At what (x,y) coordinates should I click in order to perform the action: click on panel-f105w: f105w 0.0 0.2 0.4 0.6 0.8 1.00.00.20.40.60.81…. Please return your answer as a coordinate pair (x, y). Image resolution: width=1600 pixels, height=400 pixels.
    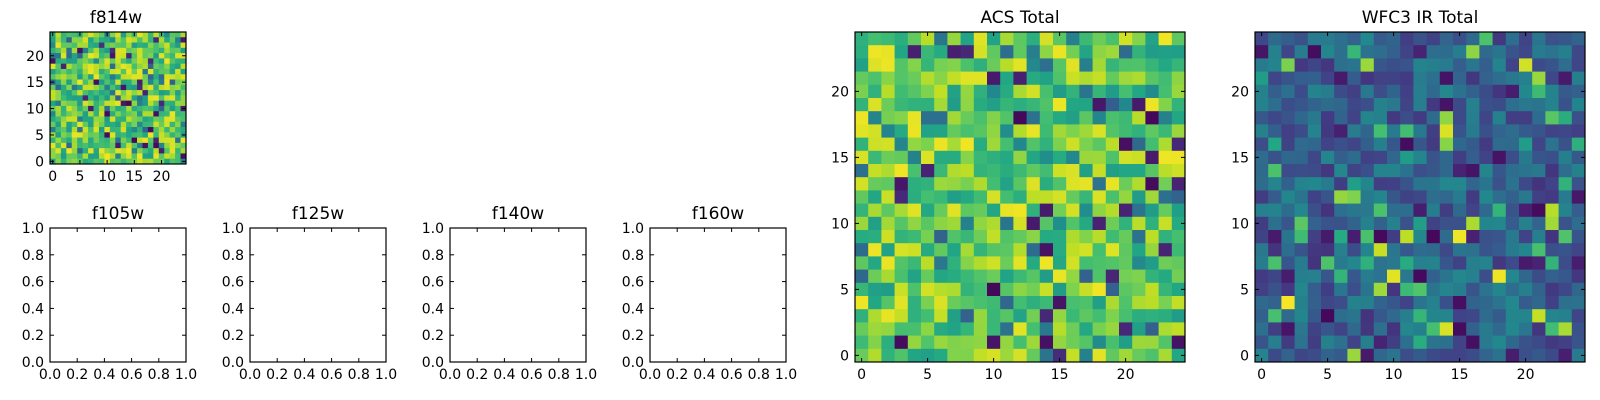
    Looking at the image, I should click on (109, 293).